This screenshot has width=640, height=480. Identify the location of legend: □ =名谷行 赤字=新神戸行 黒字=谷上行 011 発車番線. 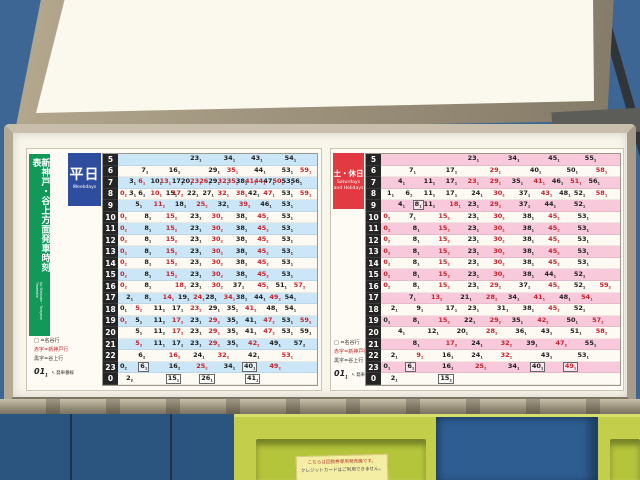
(67, 358).